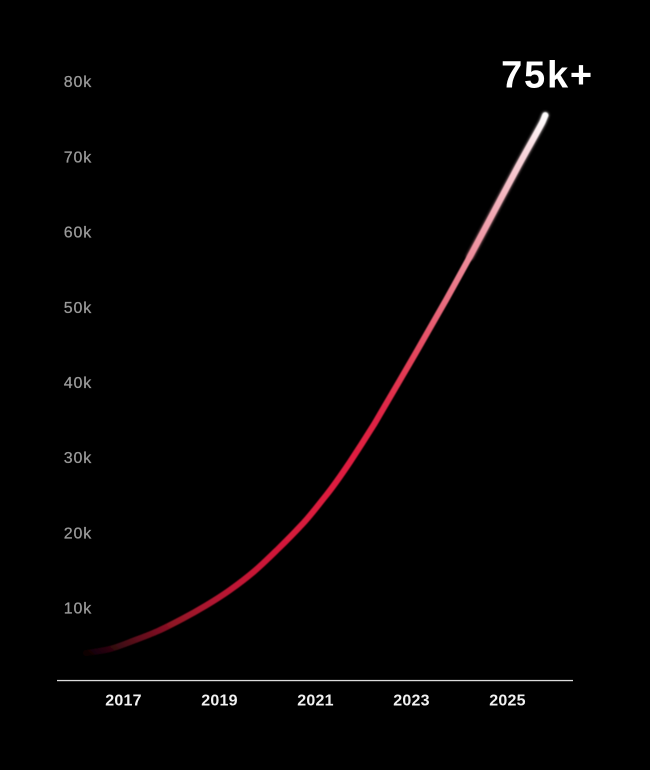  I want to click on svg-text: 2017, so click(123, 701).